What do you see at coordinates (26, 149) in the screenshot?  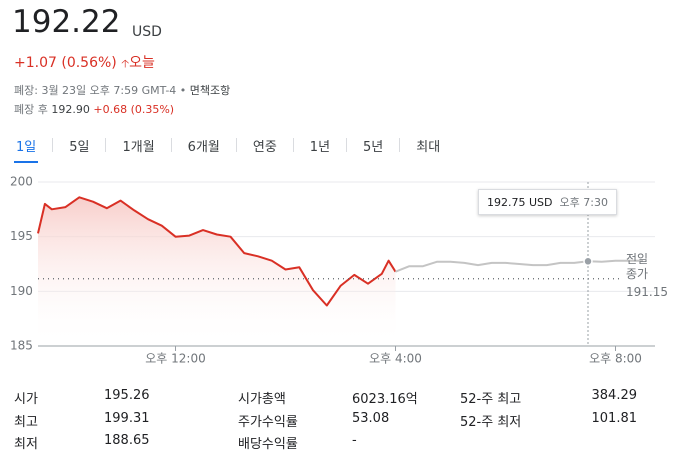 I see `range-tab: 1일` at bounding box center [26, 149].